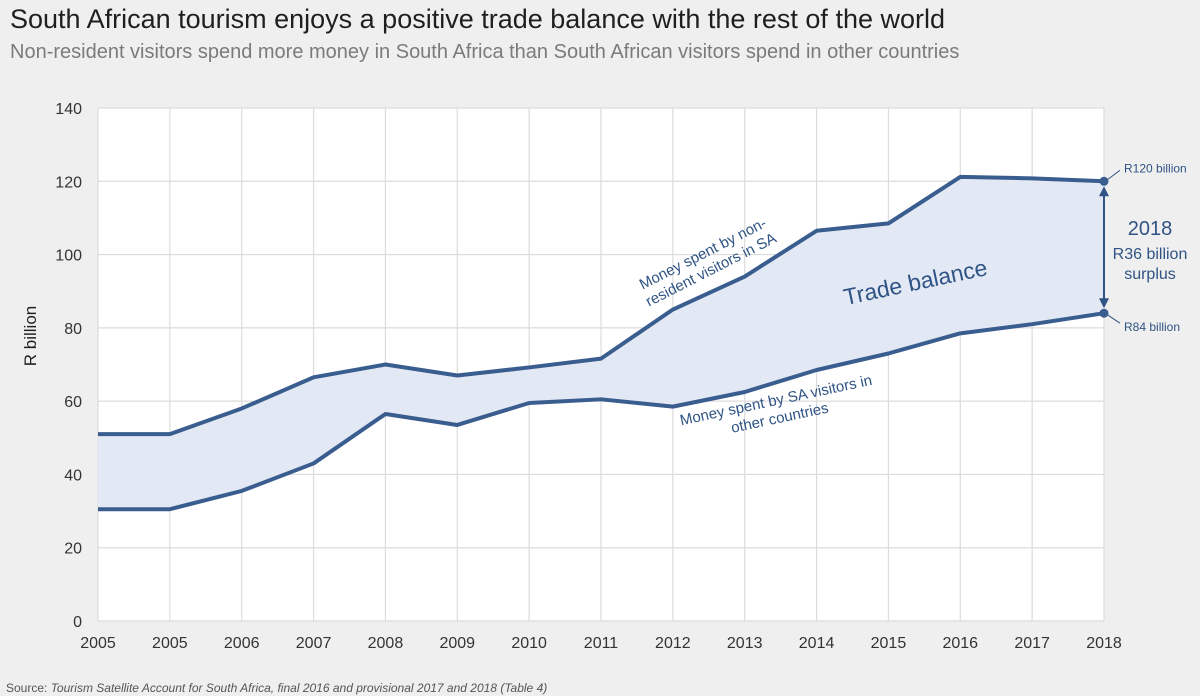 The width and height of the screenshot is (1200, 696). What do you see at coordinates (1104, 643) in the screenshot?
I see `x-tick-label: 2018` at bounding box center [1104, 643].